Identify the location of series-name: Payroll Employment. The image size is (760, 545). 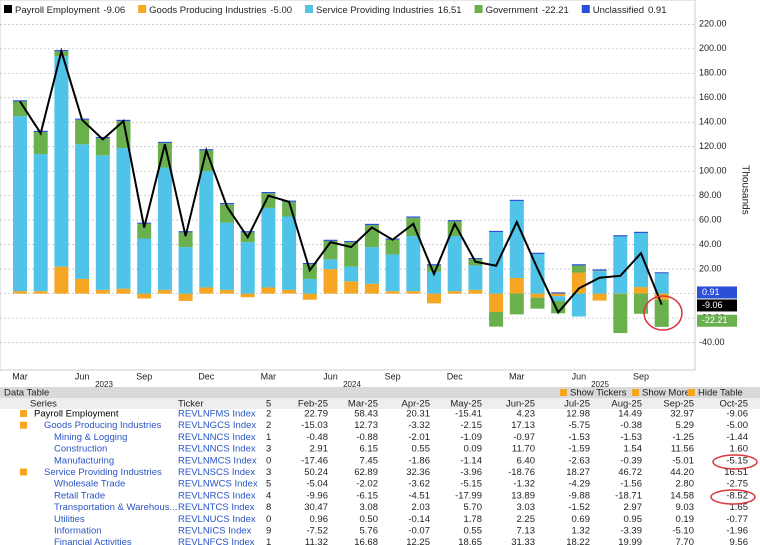
(76, 414).